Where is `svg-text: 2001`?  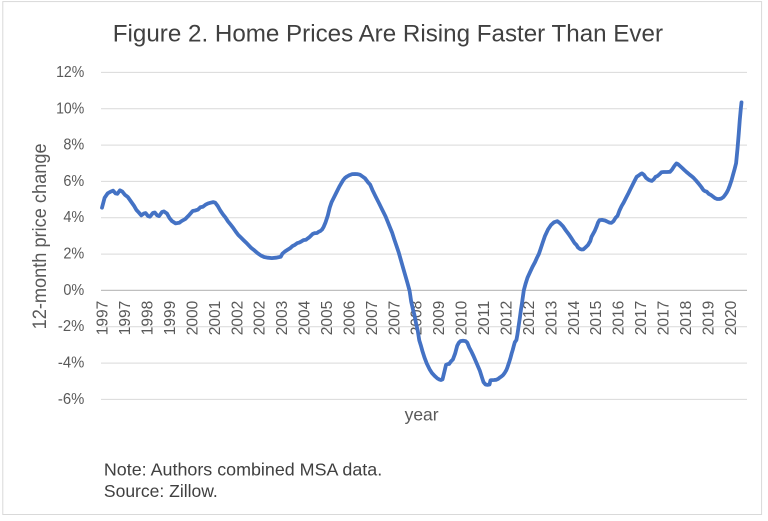 svg-text: 2001 is located at coordinates (215, 318).